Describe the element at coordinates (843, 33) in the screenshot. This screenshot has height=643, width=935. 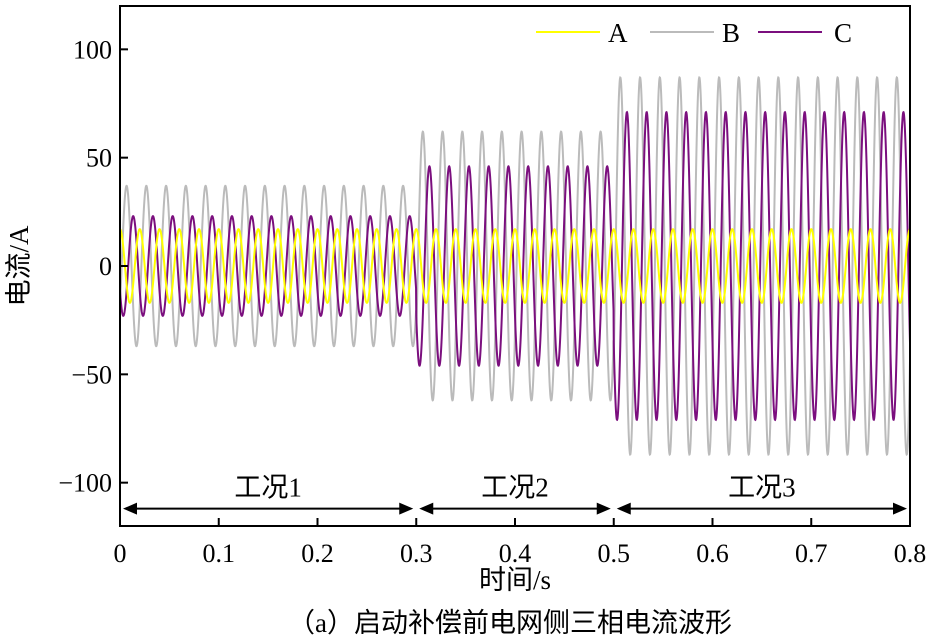
I see `legend-label-c: C` at that location.